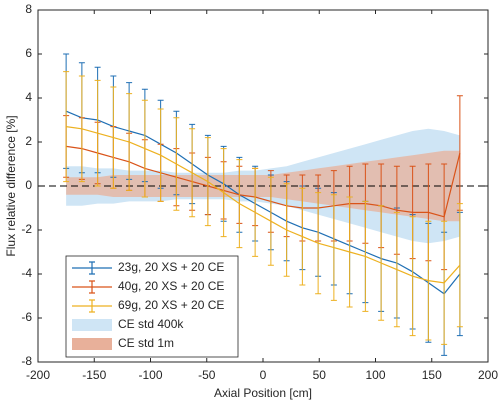 The image size is (500, 406). Describe the element at coordinates (28, 9) in the screenshot. I see `y-tick-label: 8` at that location.